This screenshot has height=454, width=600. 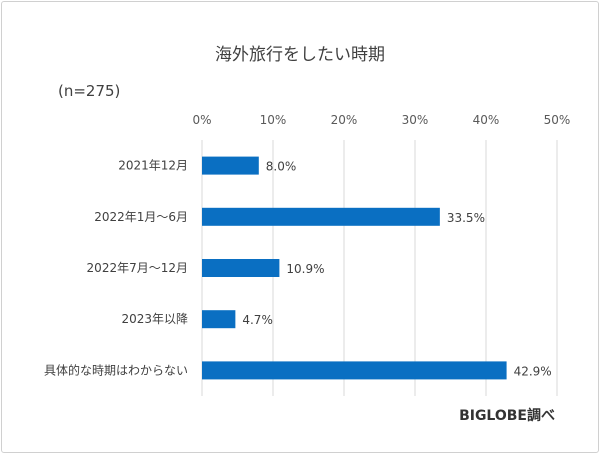 I want to click on source-note: BIGLOBE調べ, so click(x=507, y=416).